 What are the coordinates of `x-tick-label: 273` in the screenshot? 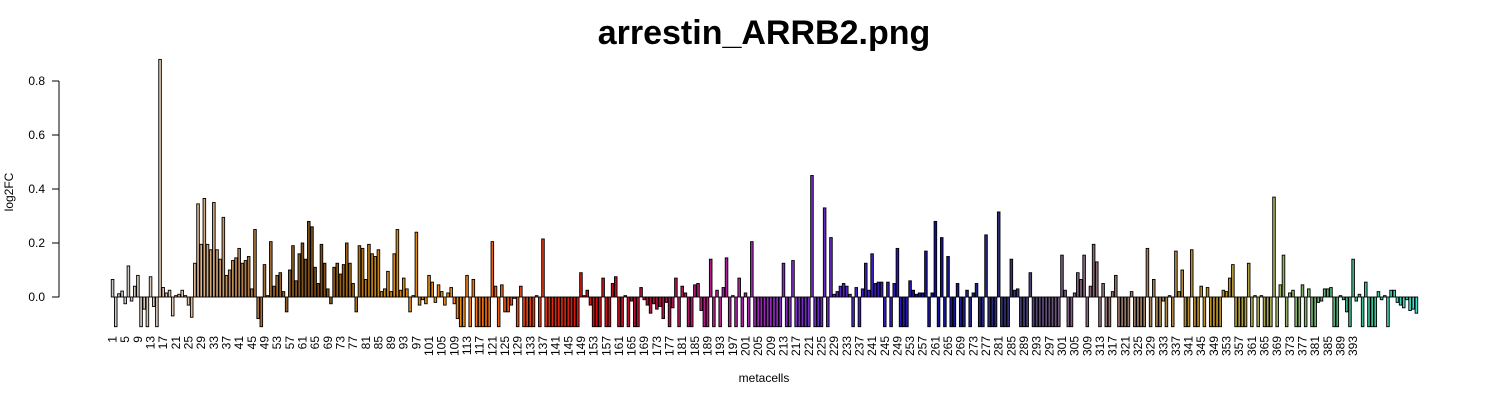 It's located at (973, 346).